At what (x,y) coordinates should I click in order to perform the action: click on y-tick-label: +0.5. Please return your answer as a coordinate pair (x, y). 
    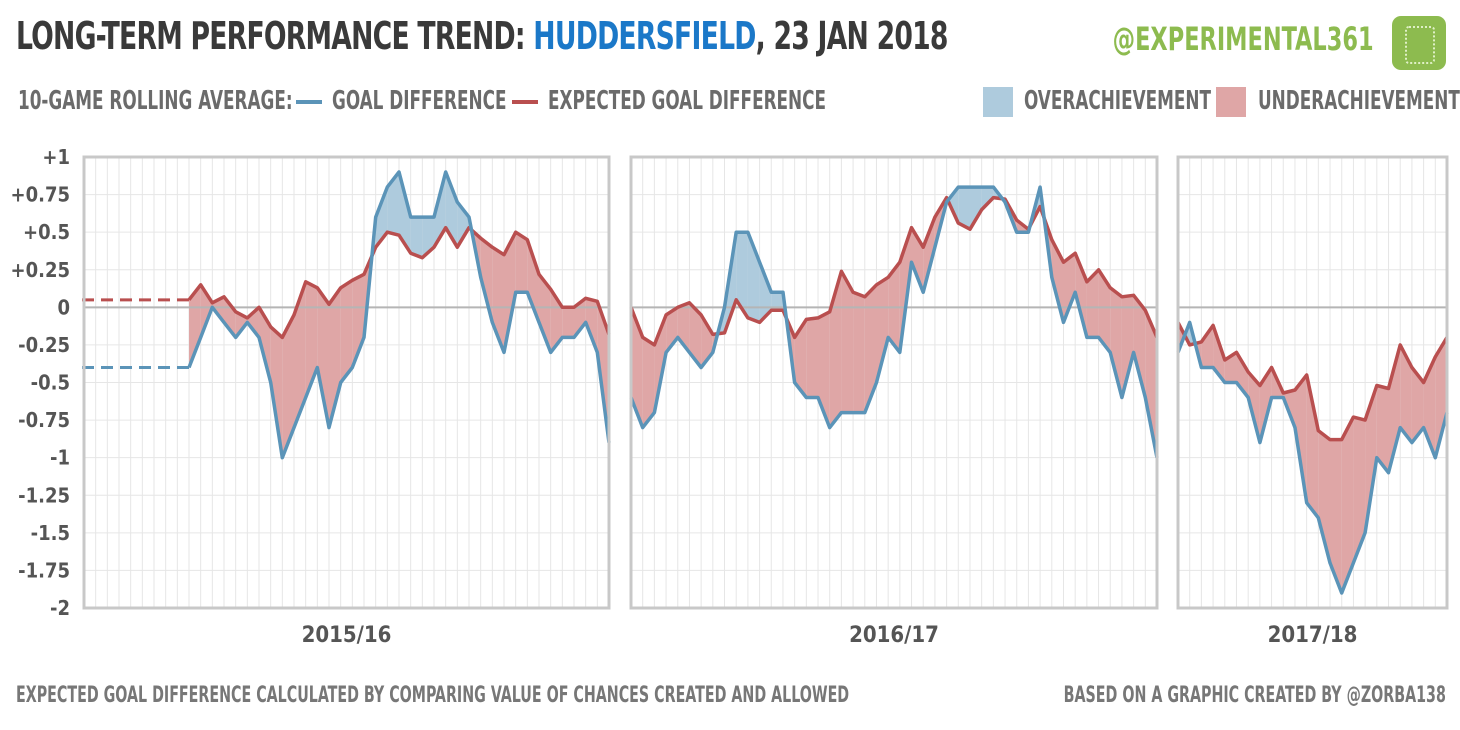
    Looking at the image, I should click on (46, 232).